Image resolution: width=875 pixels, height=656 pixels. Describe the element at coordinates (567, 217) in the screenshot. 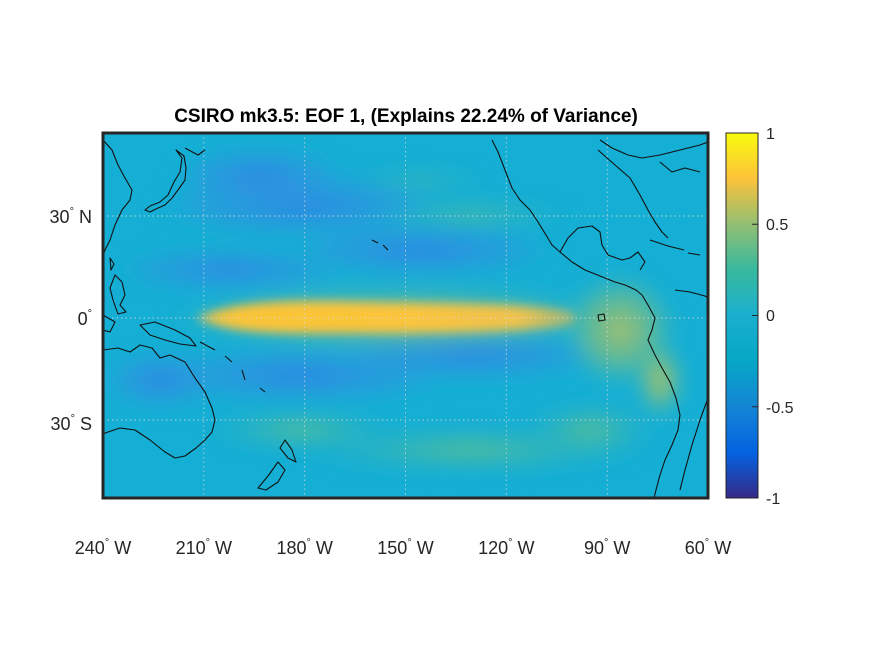

I see `coast-north-america` at that location.